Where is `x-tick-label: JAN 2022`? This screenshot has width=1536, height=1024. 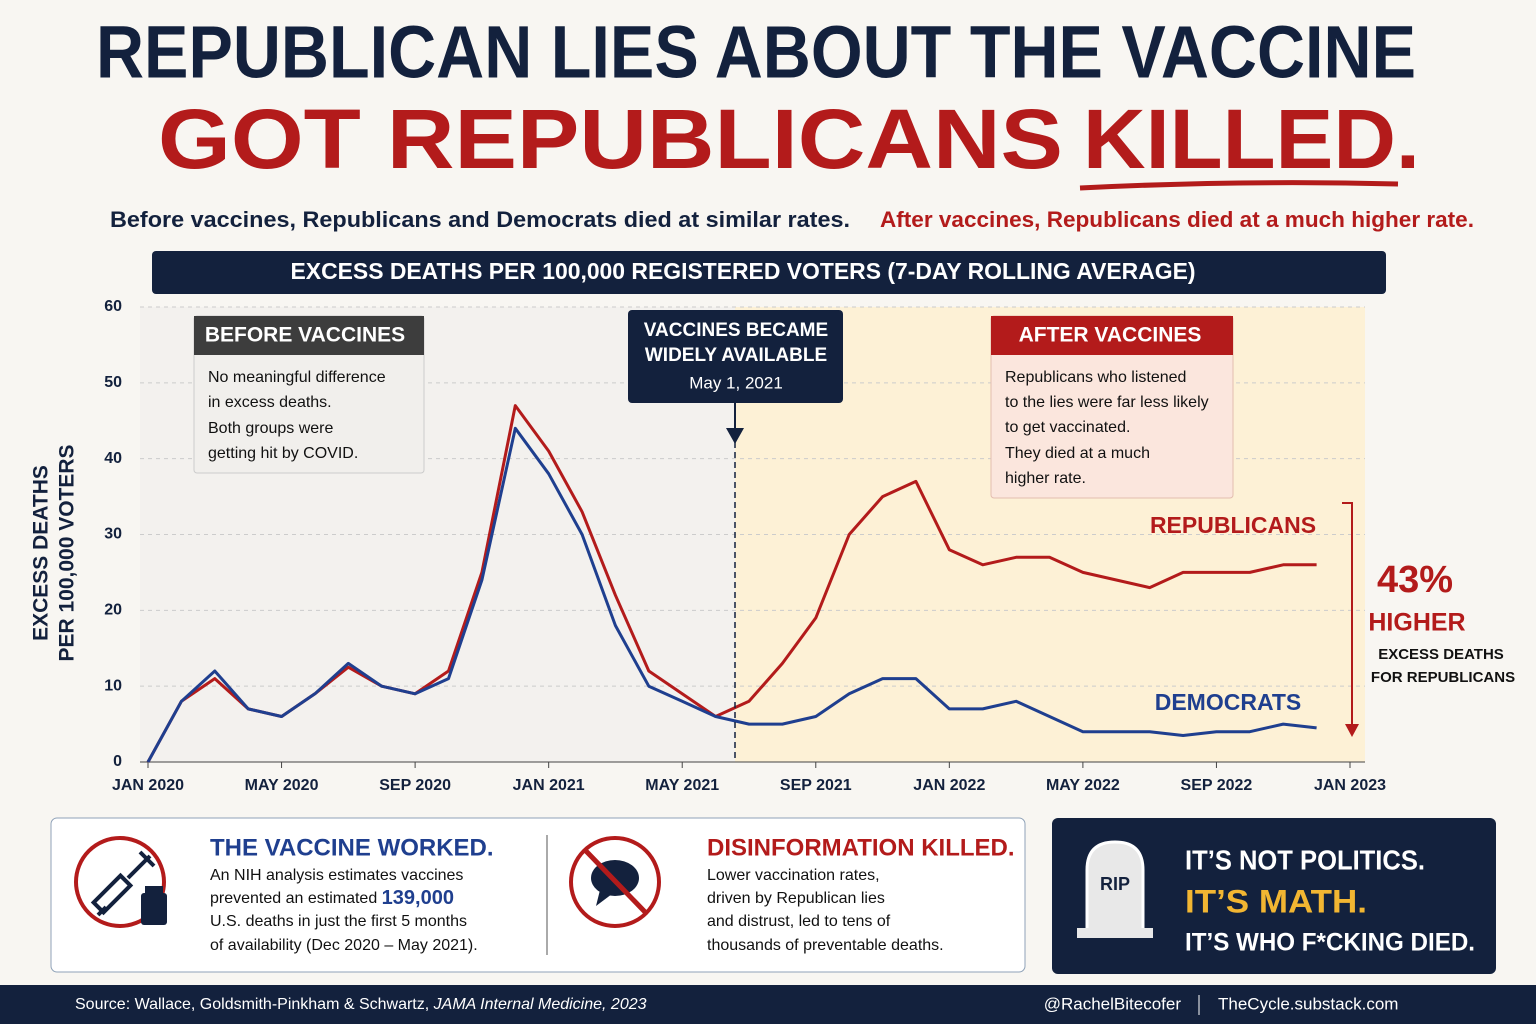
x-tick-label: JAN 2022 is located at coordinates (949, 785).